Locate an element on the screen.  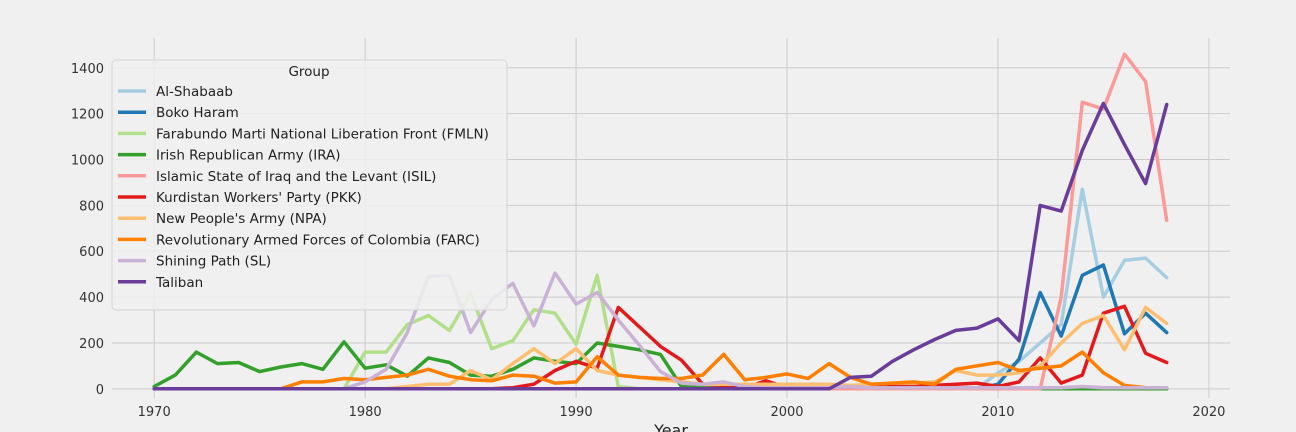
x-tick-label: 1990 is located at coordinates (576, 412).